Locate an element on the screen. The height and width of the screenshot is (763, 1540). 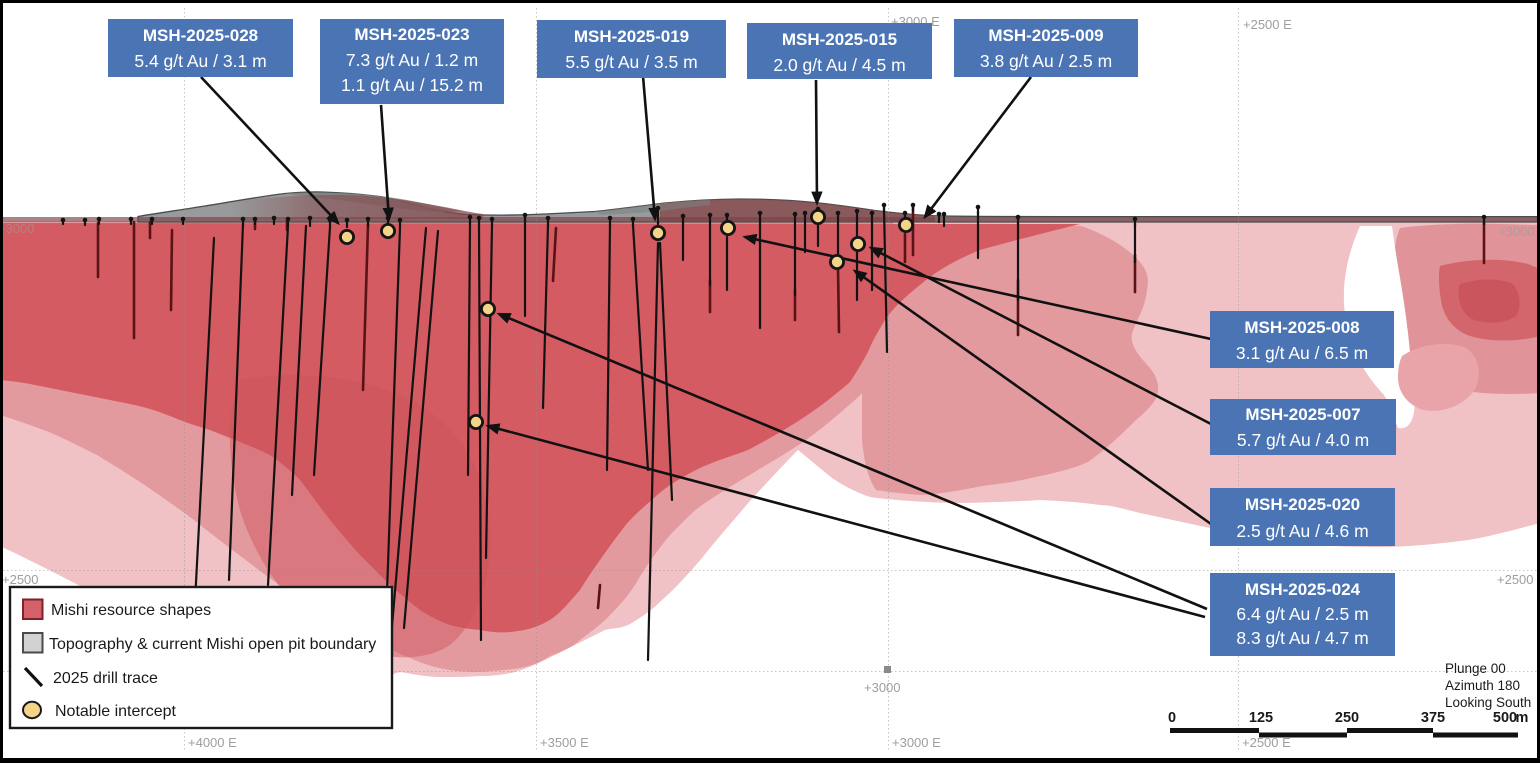
svg-text: 2.0 g/t Au / 4.5 m is located at coordinates (839, 65).